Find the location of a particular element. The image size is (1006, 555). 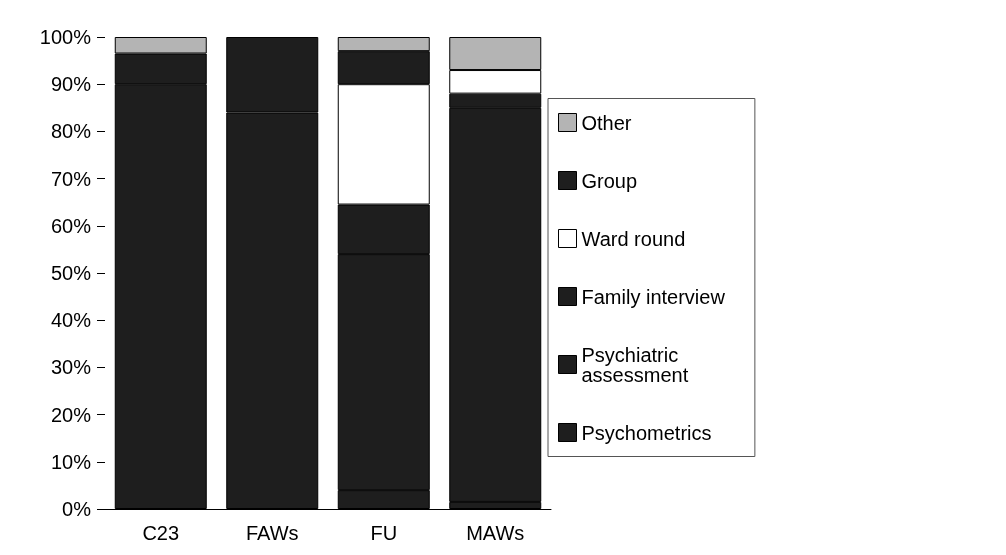

y-tick-label: 50% is located at coordinates (71, 273).